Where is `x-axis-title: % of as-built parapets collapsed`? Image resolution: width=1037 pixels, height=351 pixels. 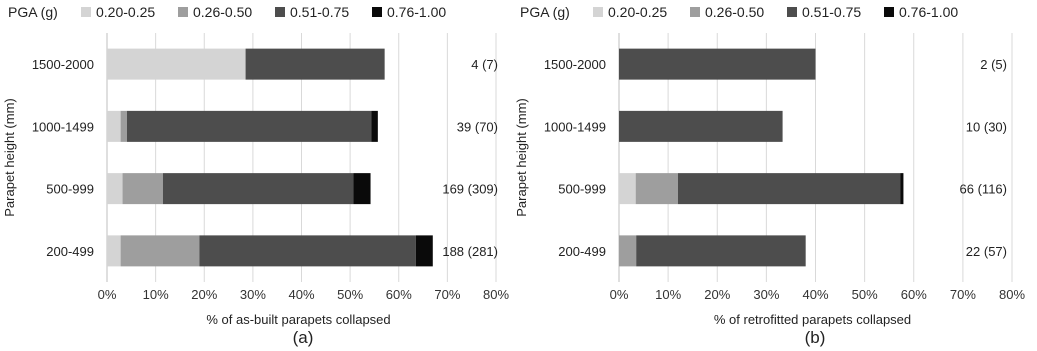 x-axis-title: % of as-built parapets collapsed is located at coordinates (298, 319).